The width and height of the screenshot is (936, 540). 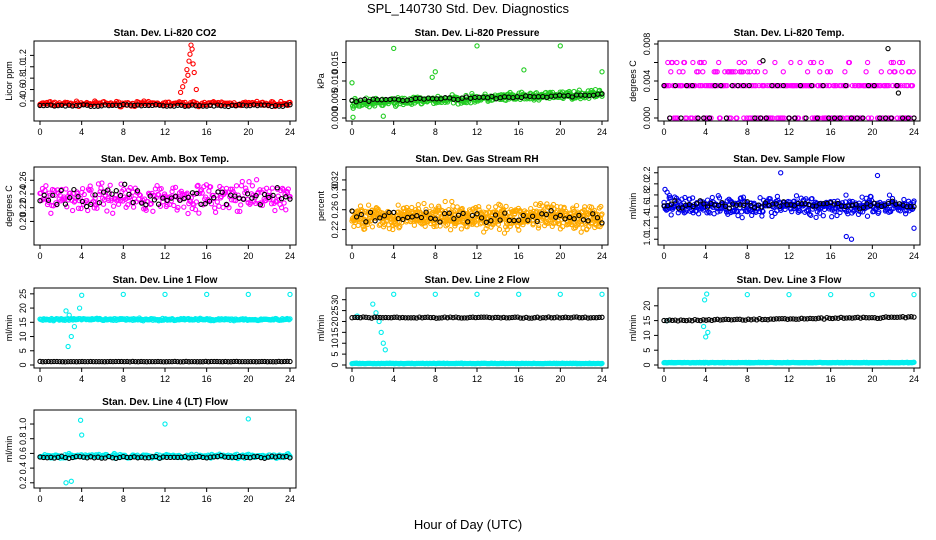 What do you see at coordinates (23, 308) in the screenshot?
I see `y-tick-label: 20` at bounding box center [23, 308].